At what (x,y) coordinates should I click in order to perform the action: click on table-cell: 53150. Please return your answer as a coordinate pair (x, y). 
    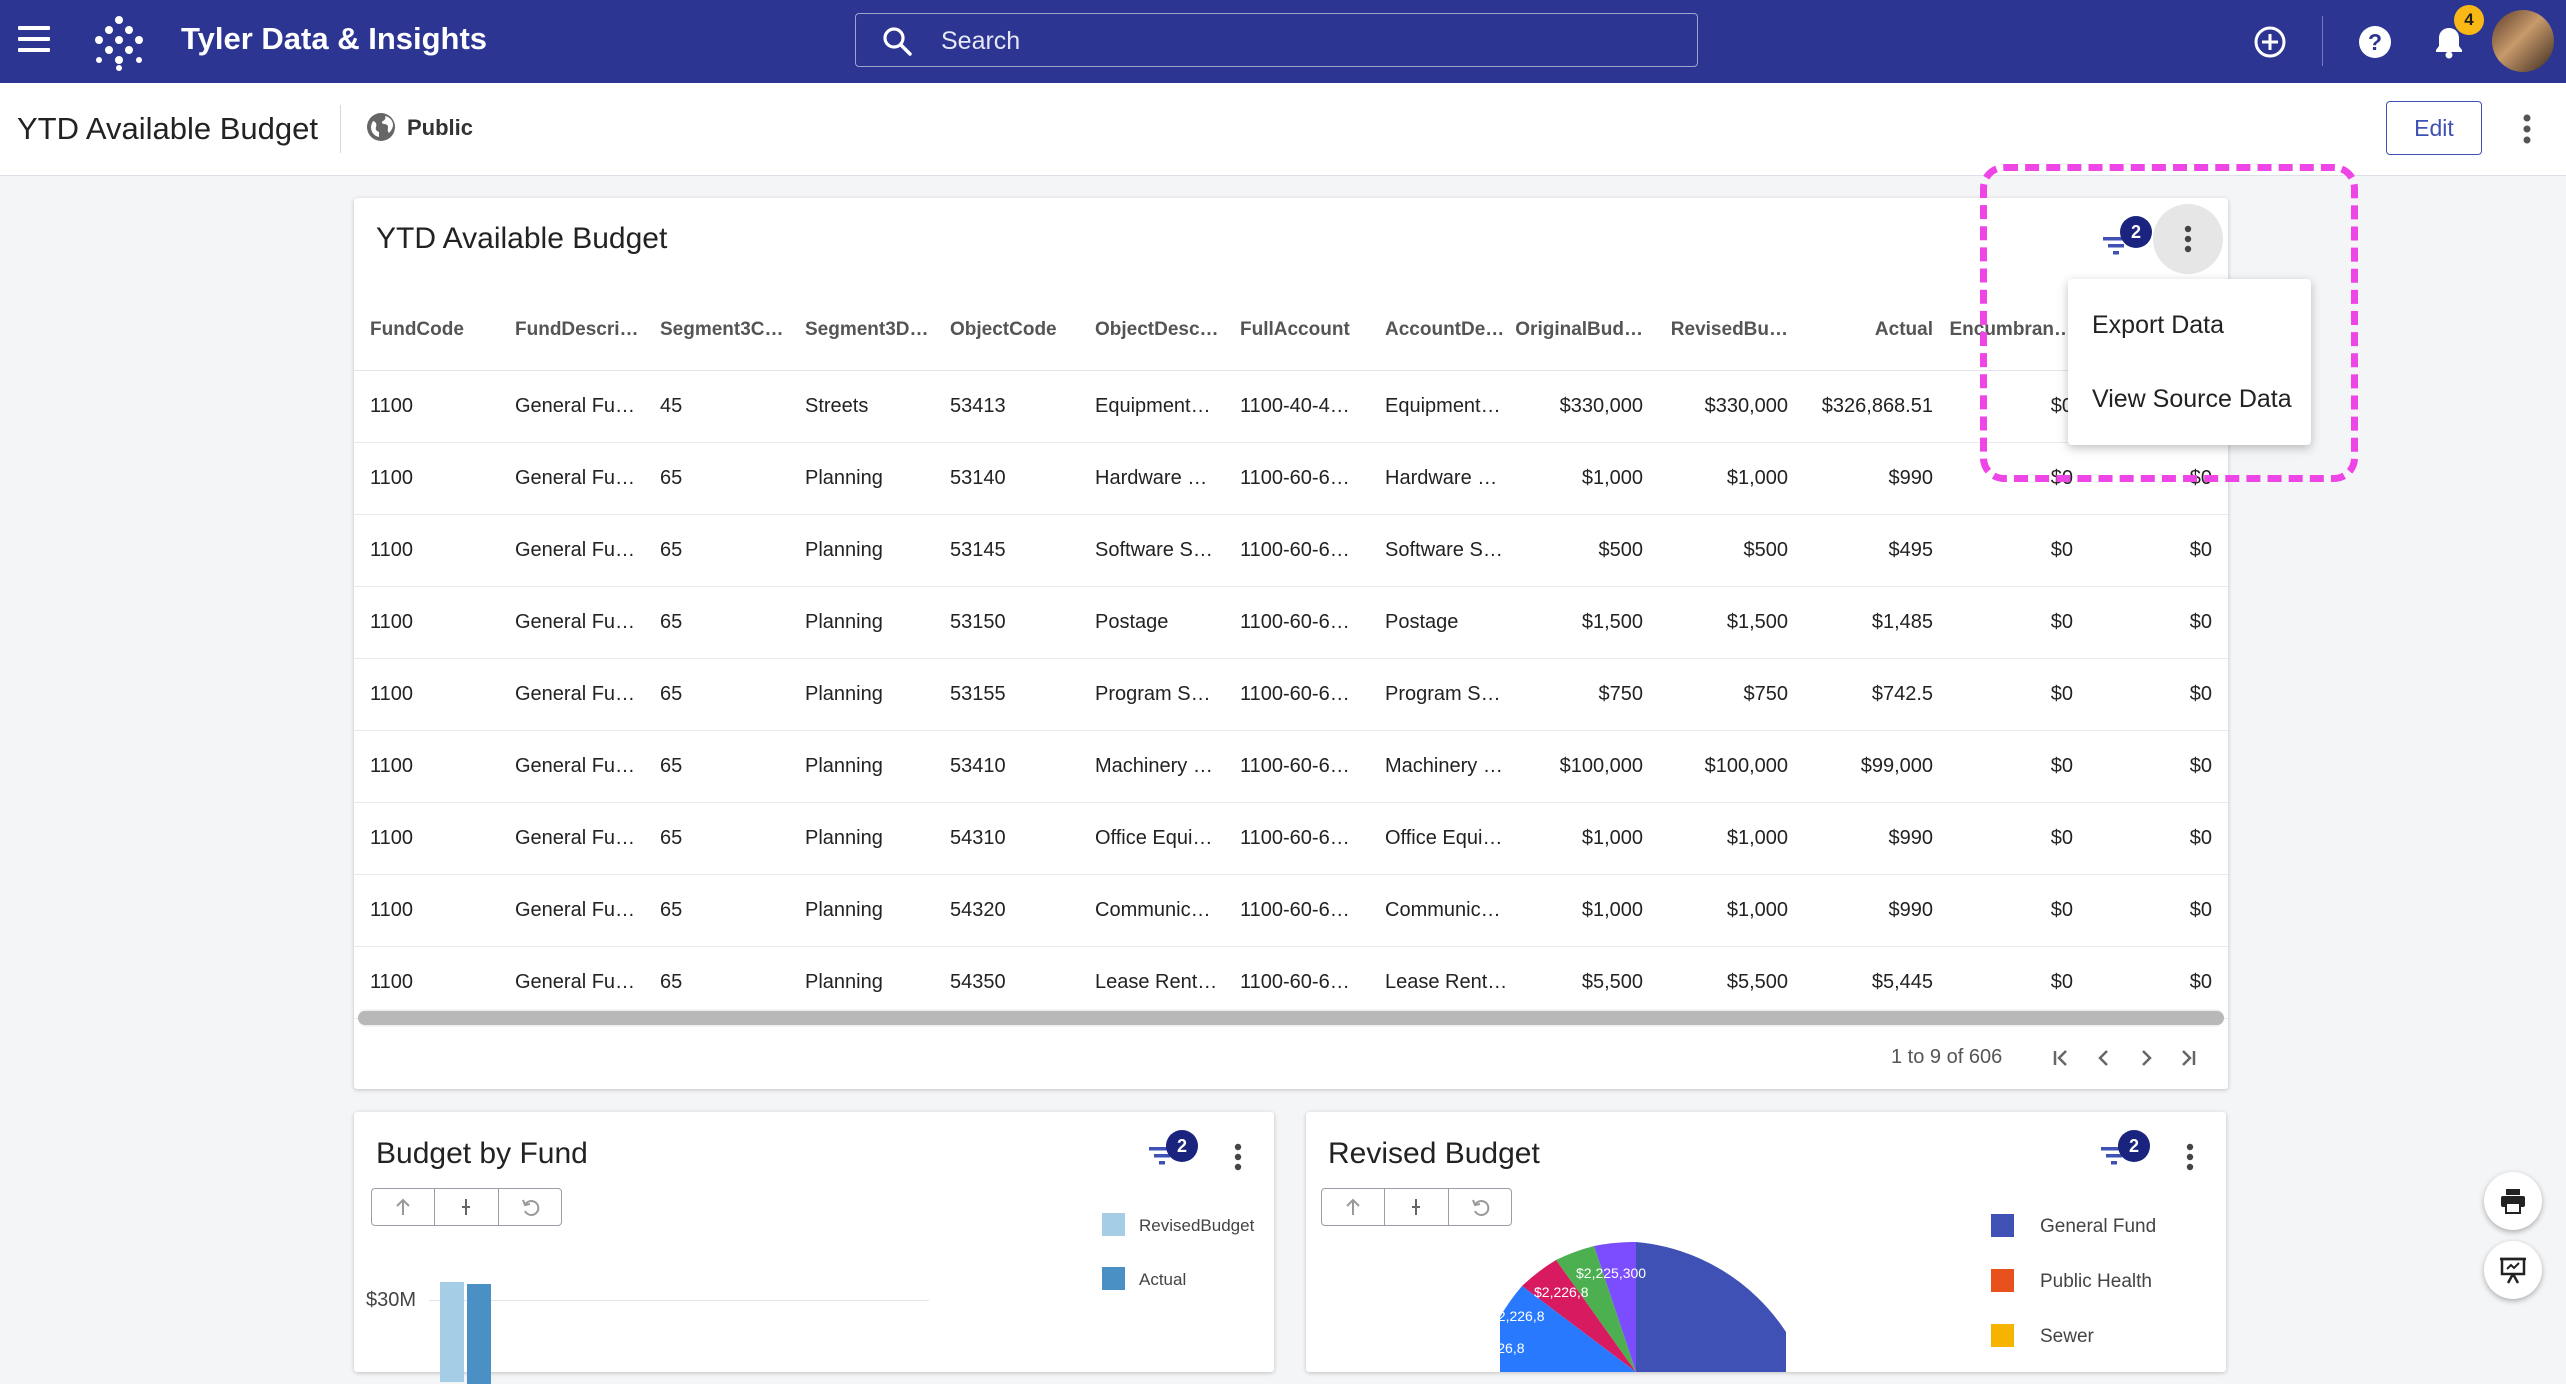
    Looking at the image, I should click on (1006, 622).